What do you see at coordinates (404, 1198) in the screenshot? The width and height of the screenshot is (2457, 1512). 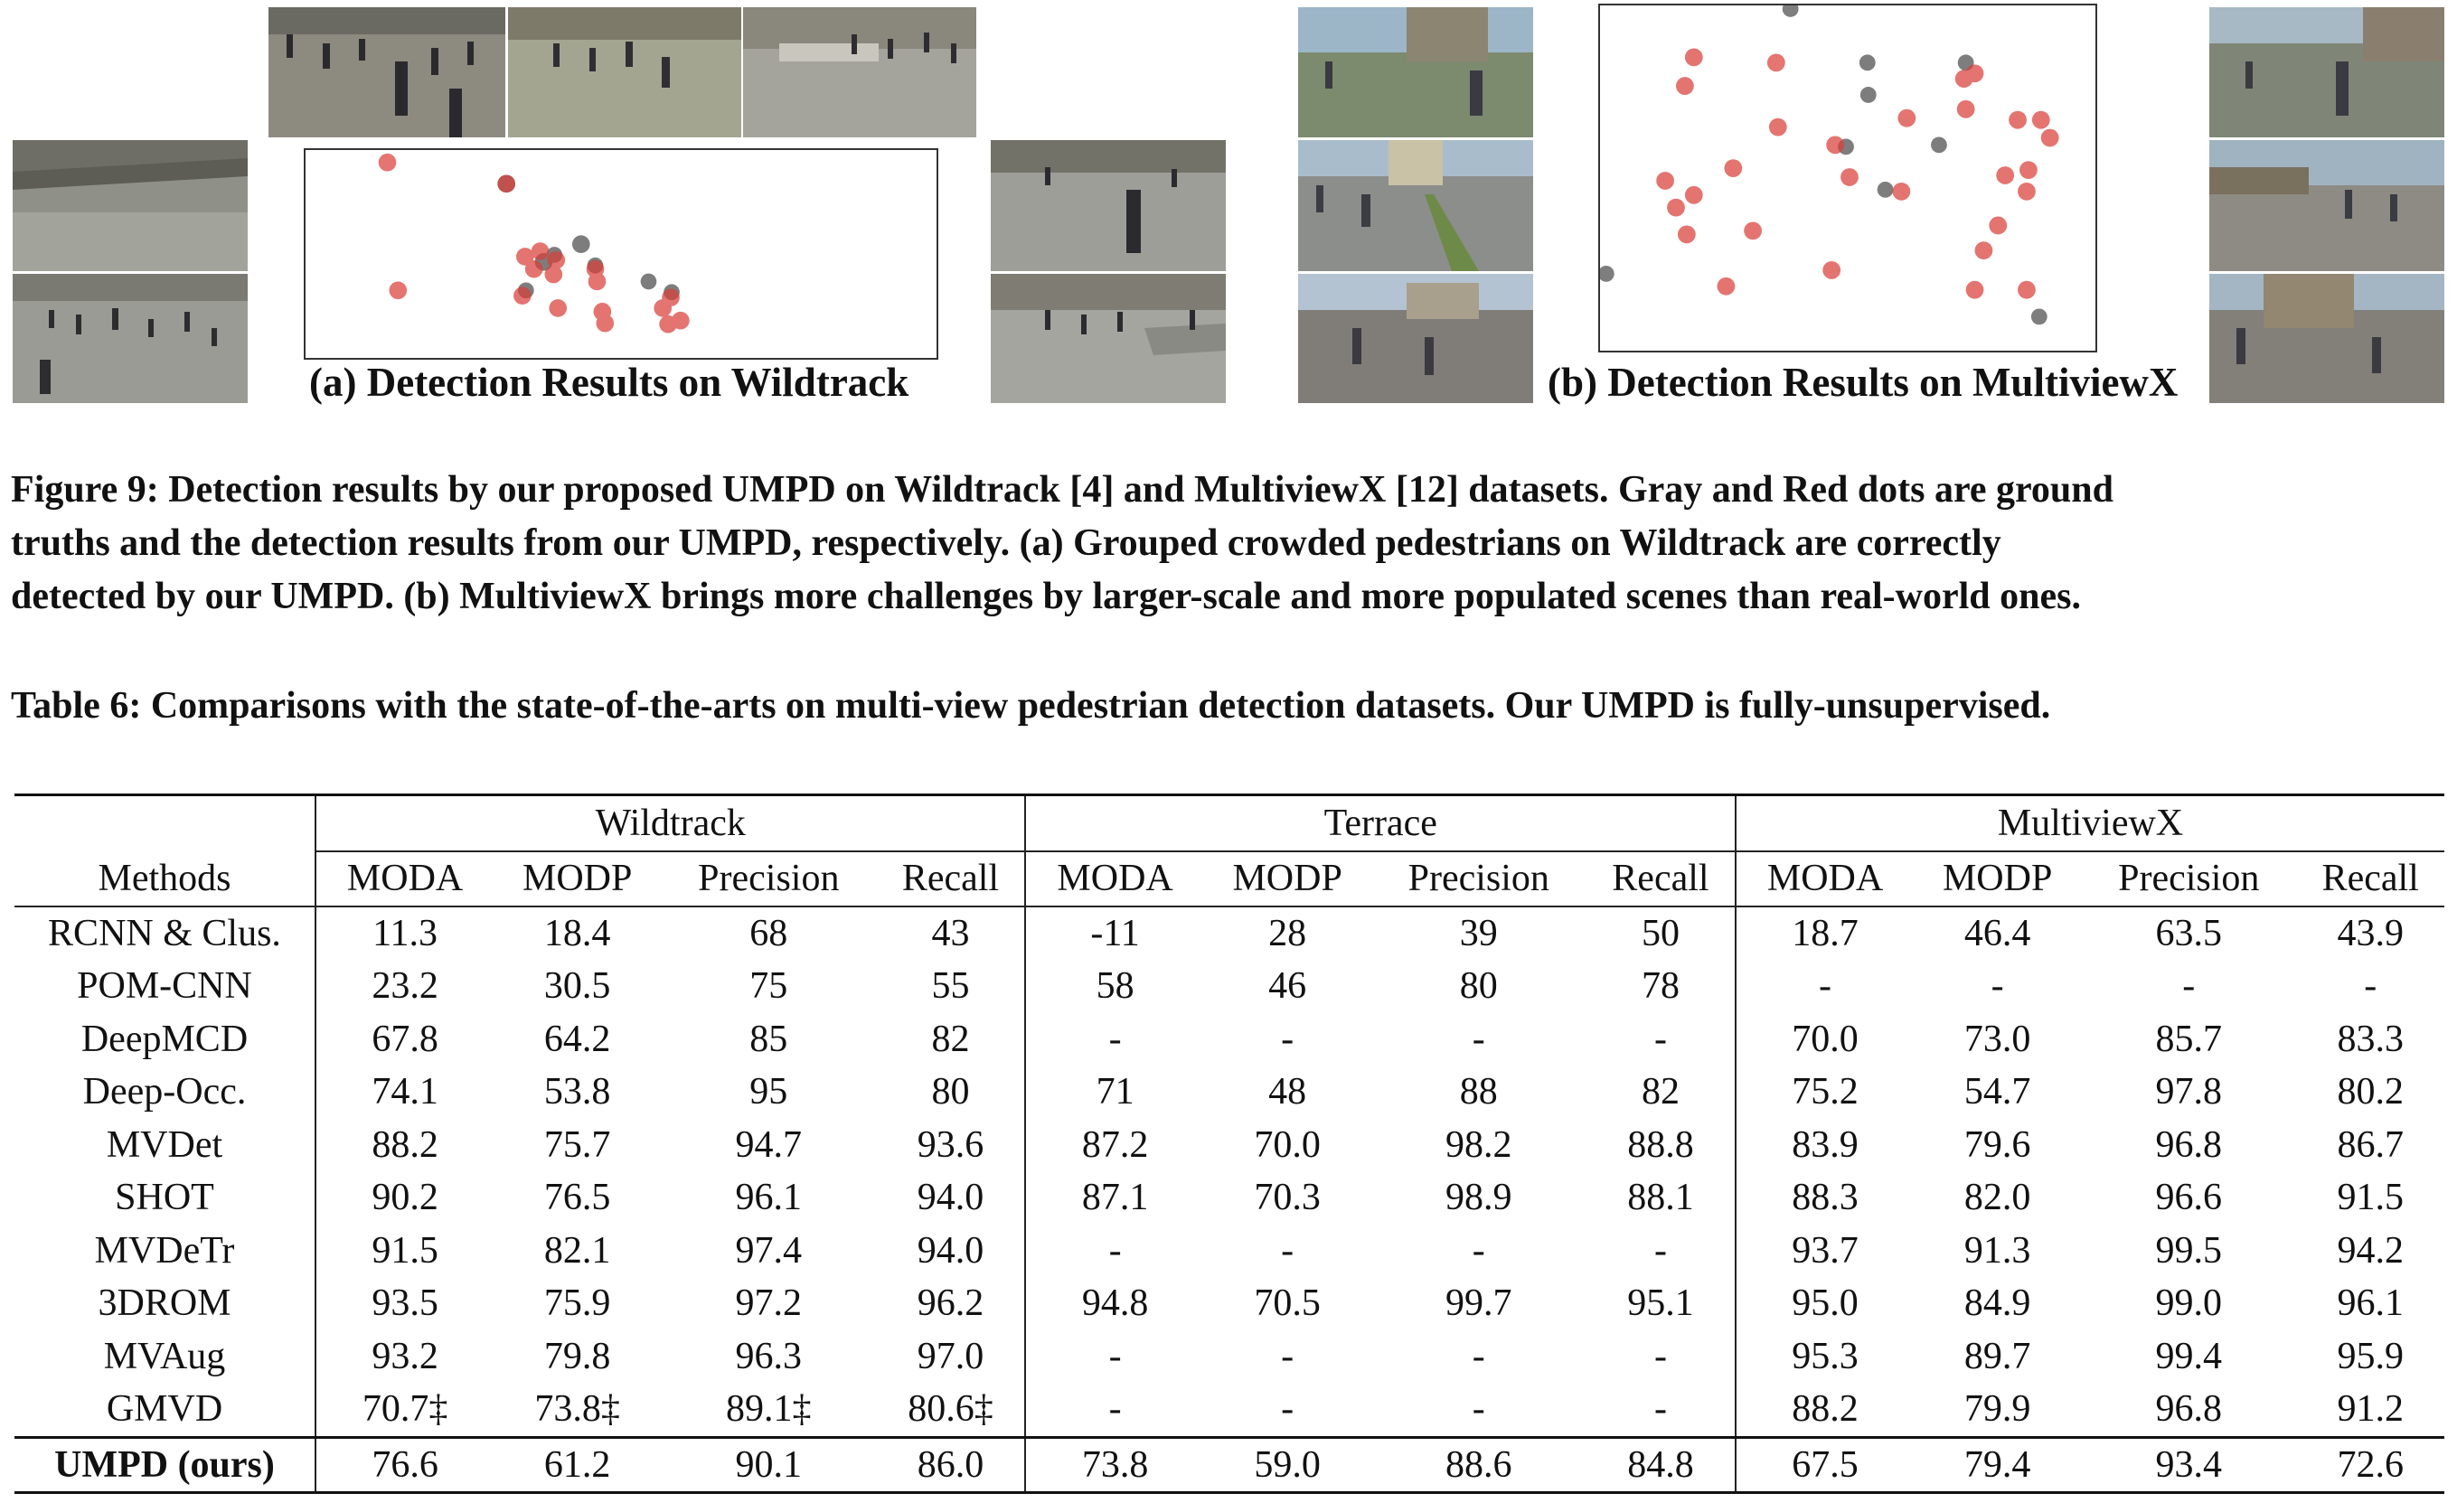 I see `metric-value: 90.2` at bounding box center [404, 1198].